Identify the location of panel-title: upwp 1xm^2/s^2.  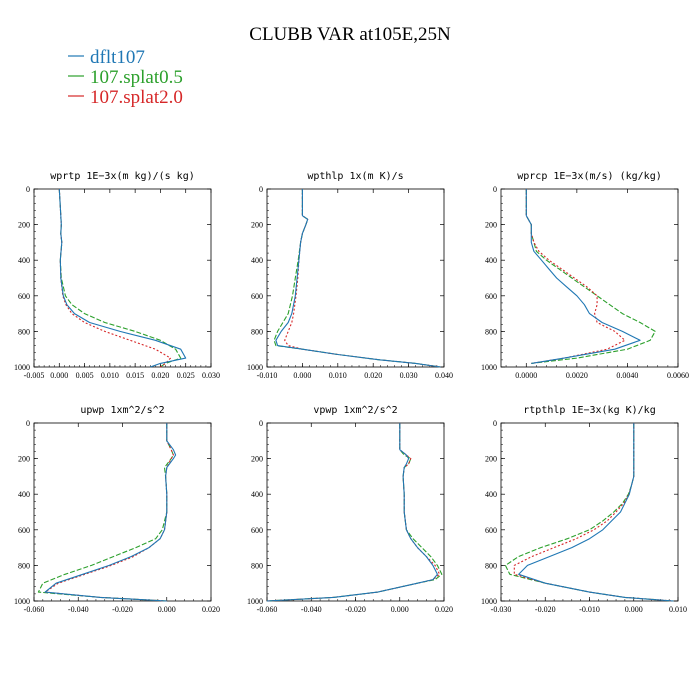
(122, 410).